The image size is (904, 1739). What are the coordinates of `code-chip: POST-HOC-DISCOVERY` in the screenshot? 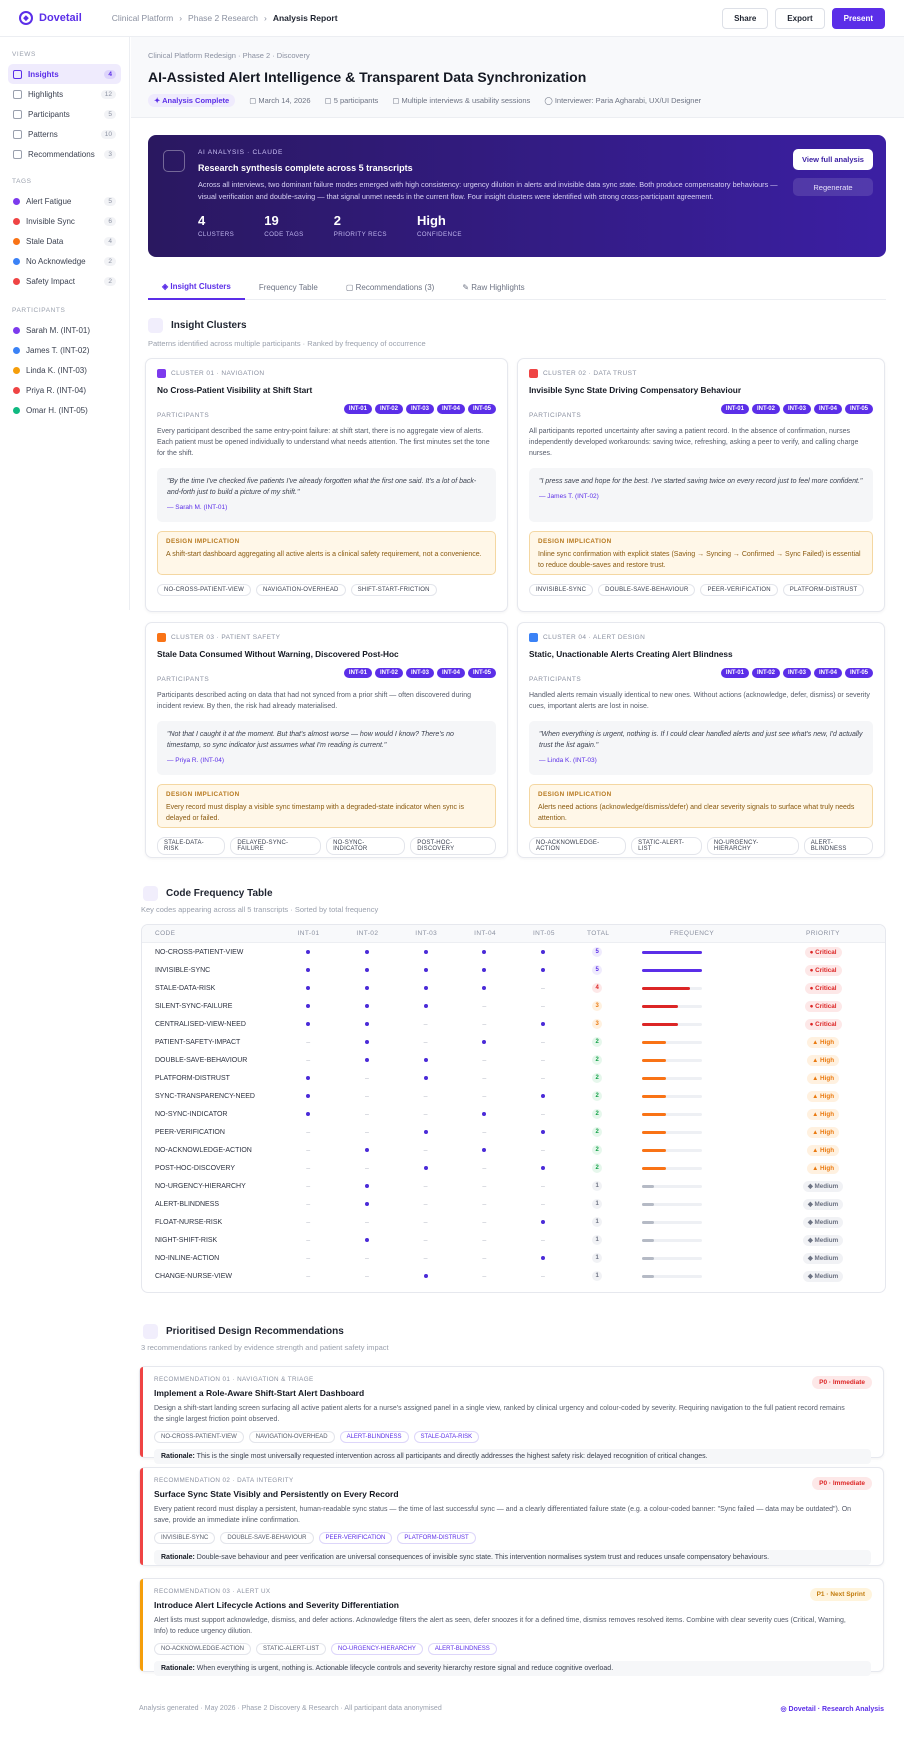 It's located at (453, 846).